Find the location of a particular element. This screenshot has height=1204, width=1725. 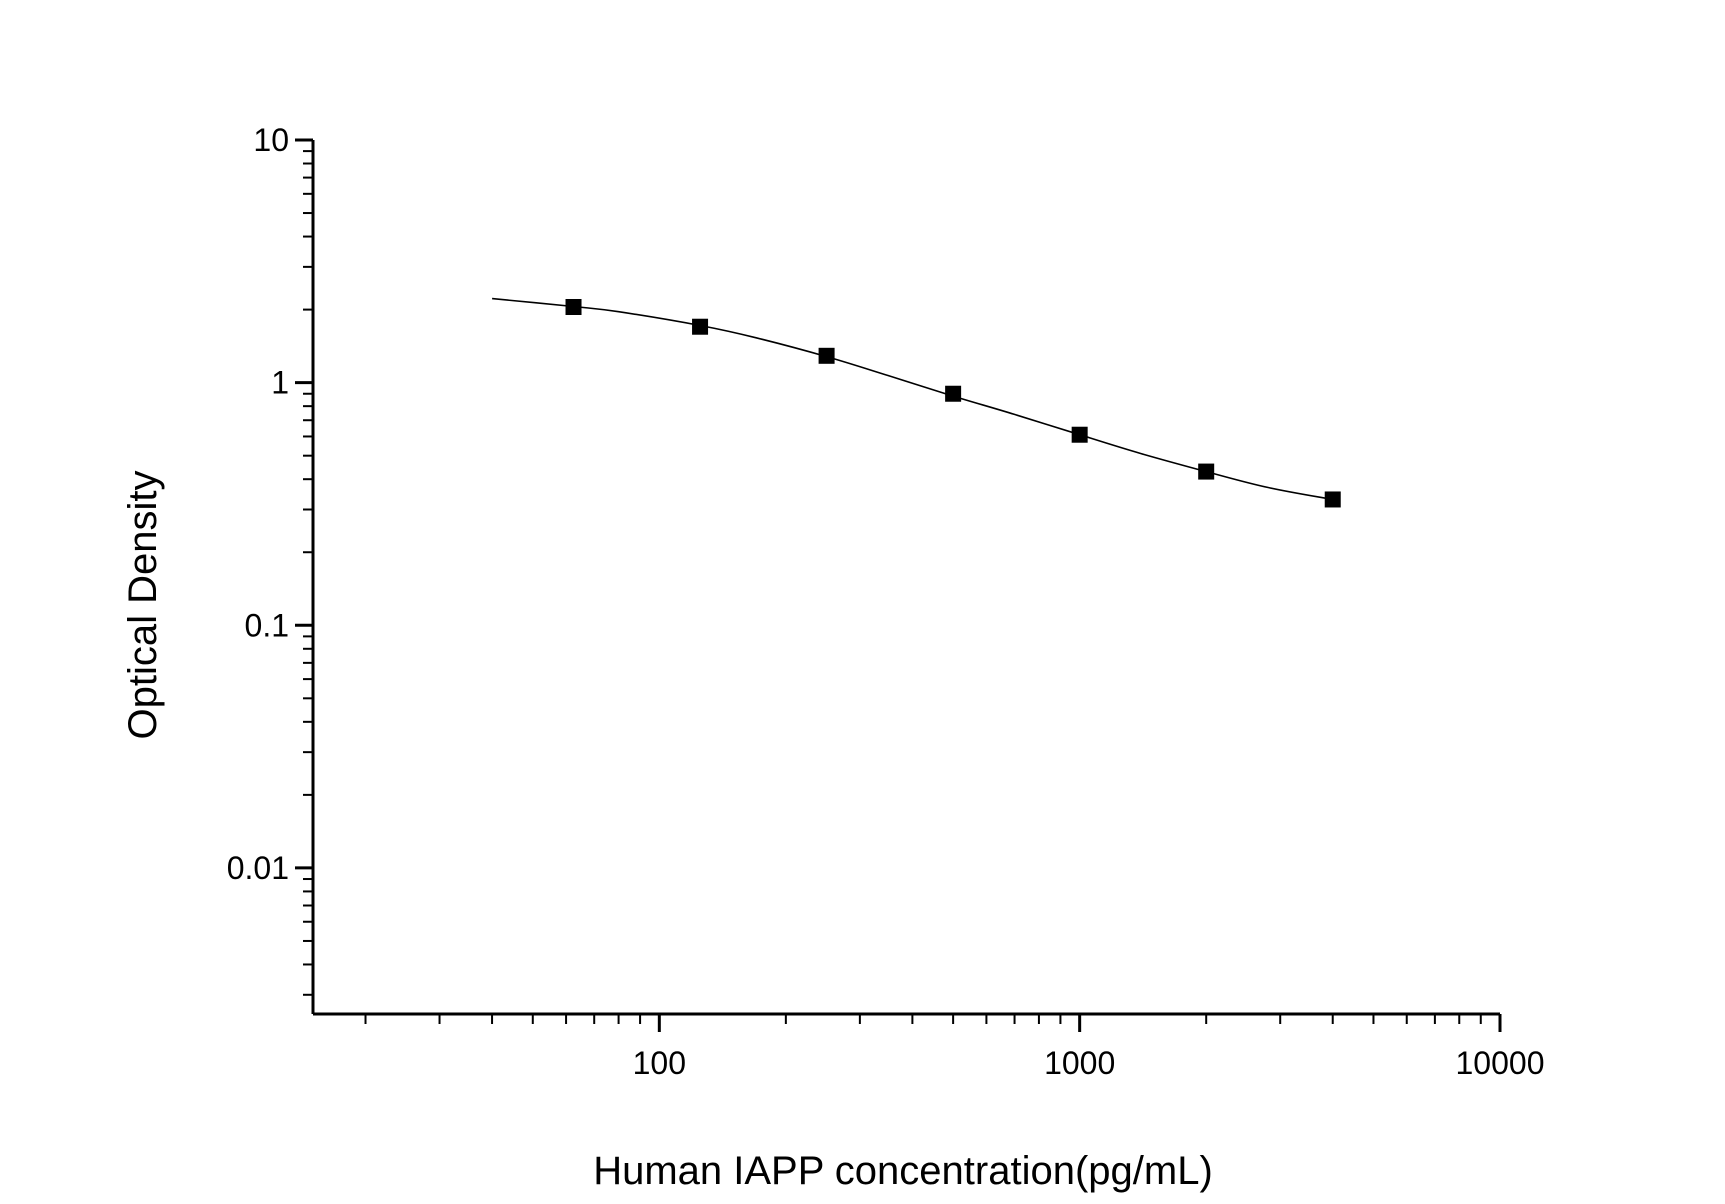

y-axis-title: Optical Density is located at coordinates (143, 605).